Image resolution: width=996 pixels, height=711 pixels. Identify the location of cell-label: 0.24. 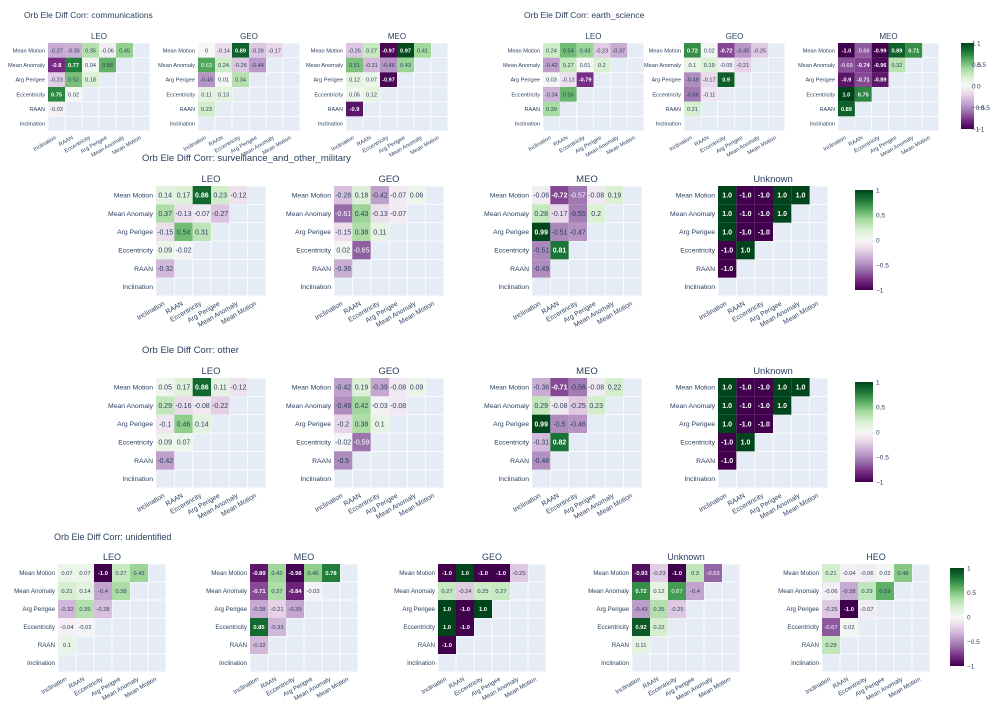
(551, 51).